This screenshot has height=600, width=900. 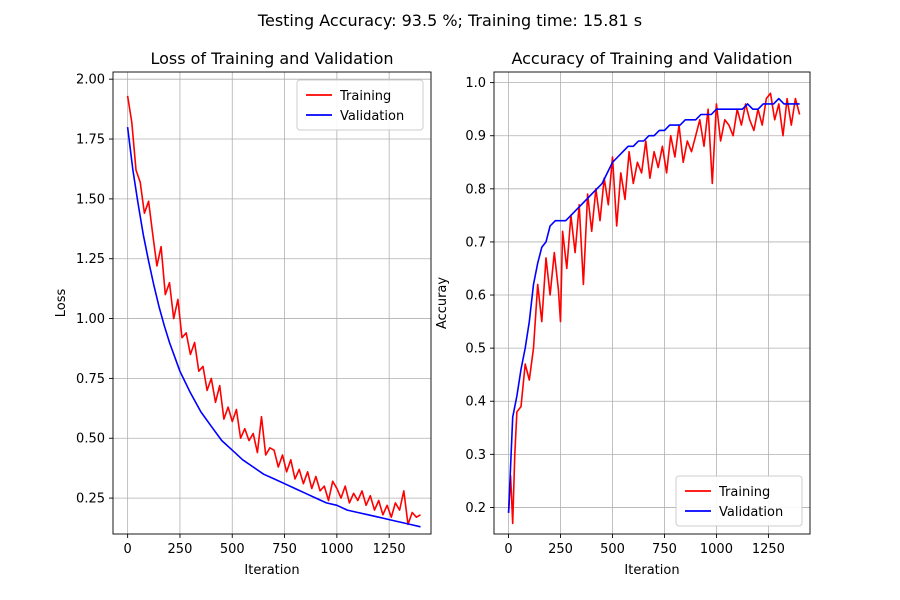 I want to click on chart-title: Accuracy of Training and Validation, so click(x=651, y=58).